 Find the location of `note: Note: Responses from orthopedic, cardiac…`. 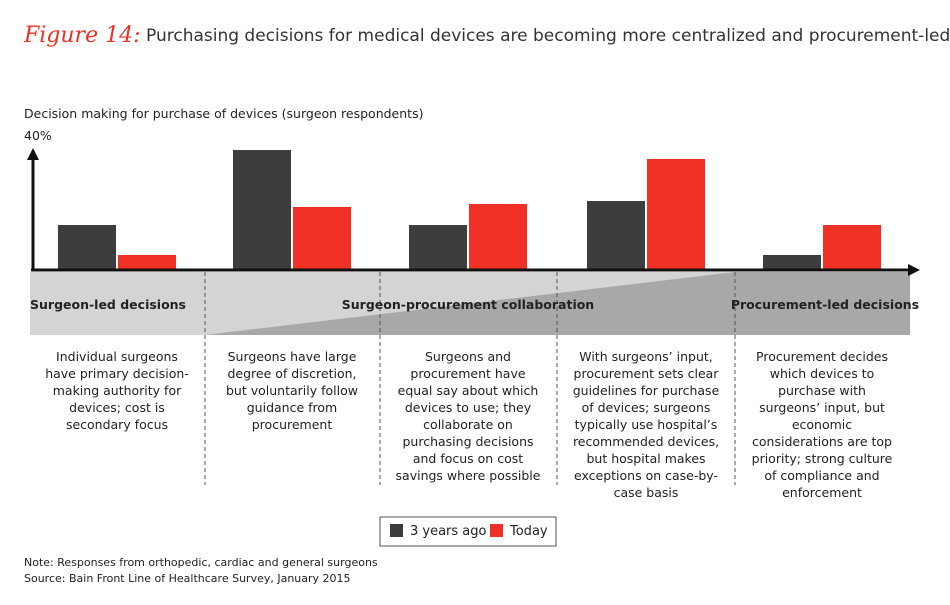

note: Note: Responses from orthopedic, cardiac… is located at coordinates (201, 562).